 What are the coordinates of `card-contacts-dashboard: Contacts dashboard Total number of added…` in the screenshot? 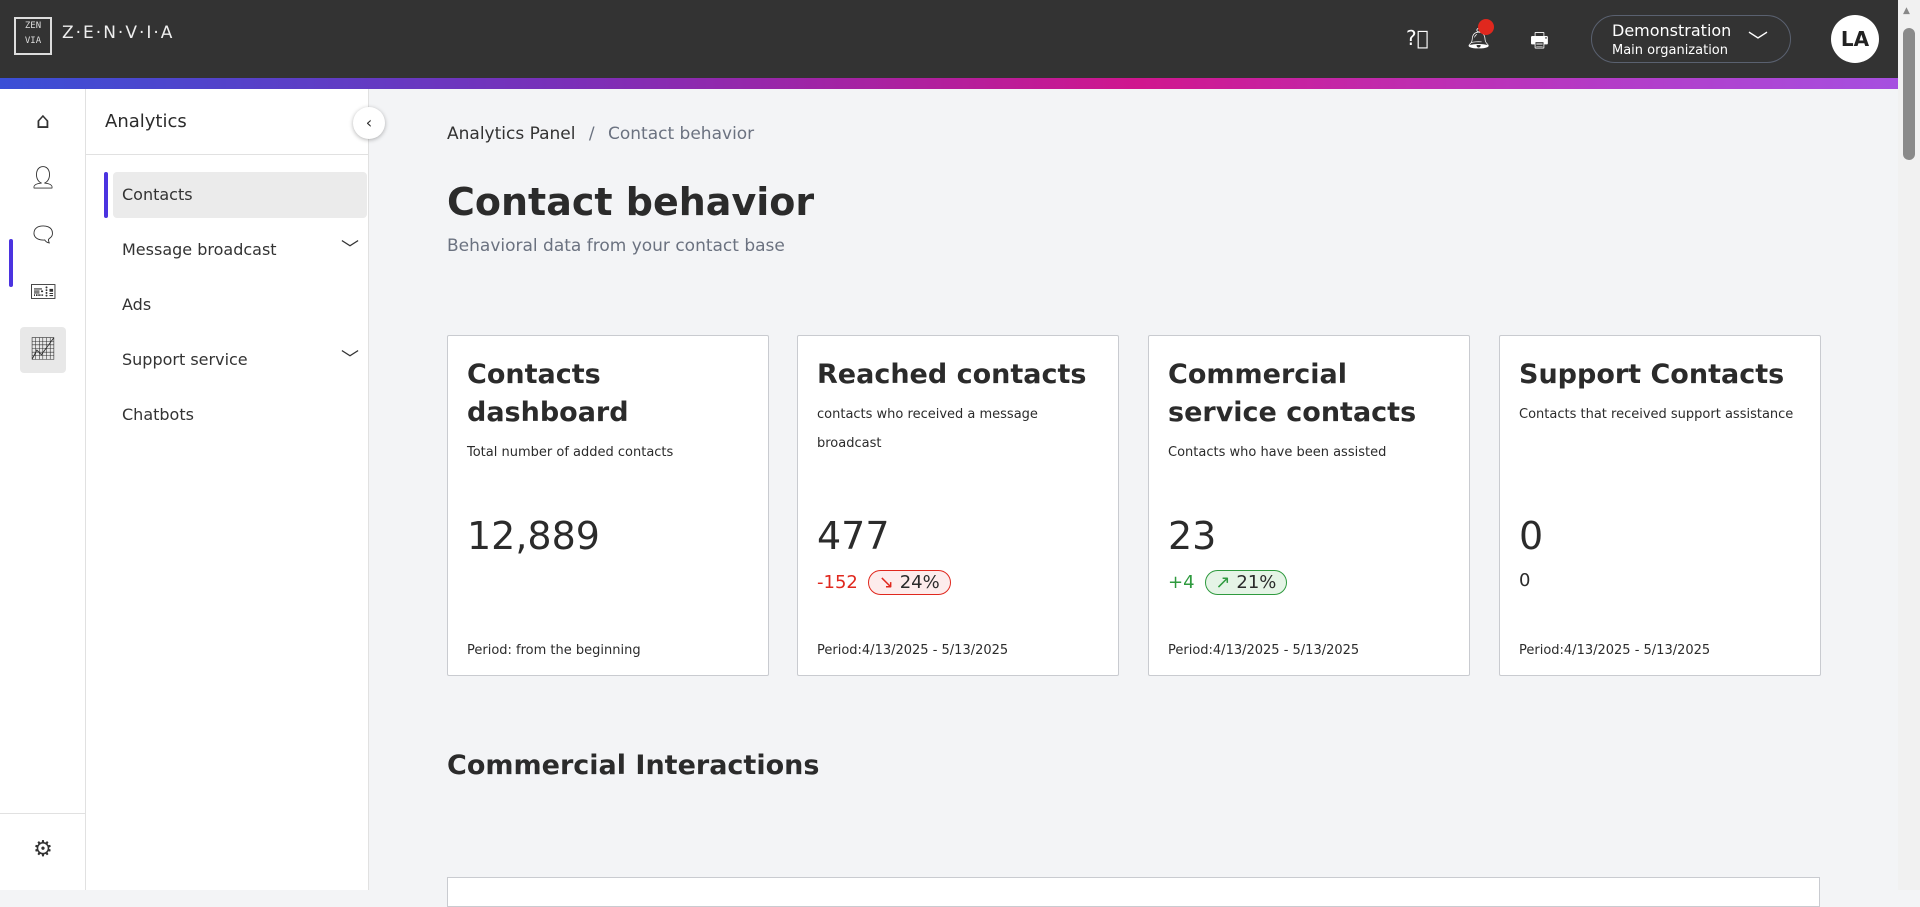 It's located at (608, 505).